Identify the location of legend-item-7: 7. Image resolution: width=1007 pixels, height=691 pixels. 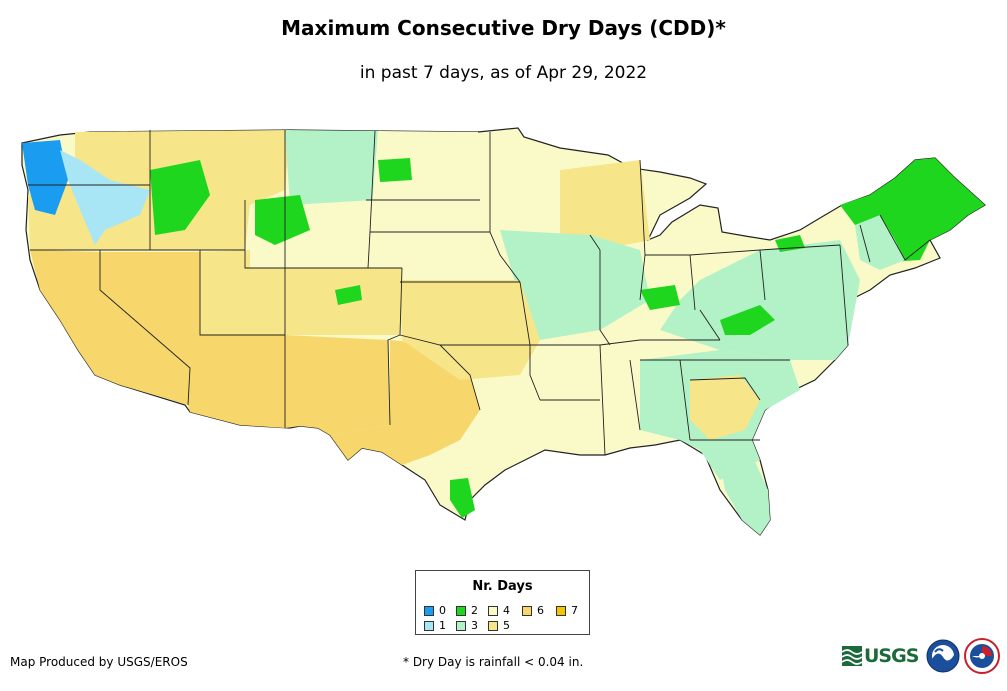
(567, 610).